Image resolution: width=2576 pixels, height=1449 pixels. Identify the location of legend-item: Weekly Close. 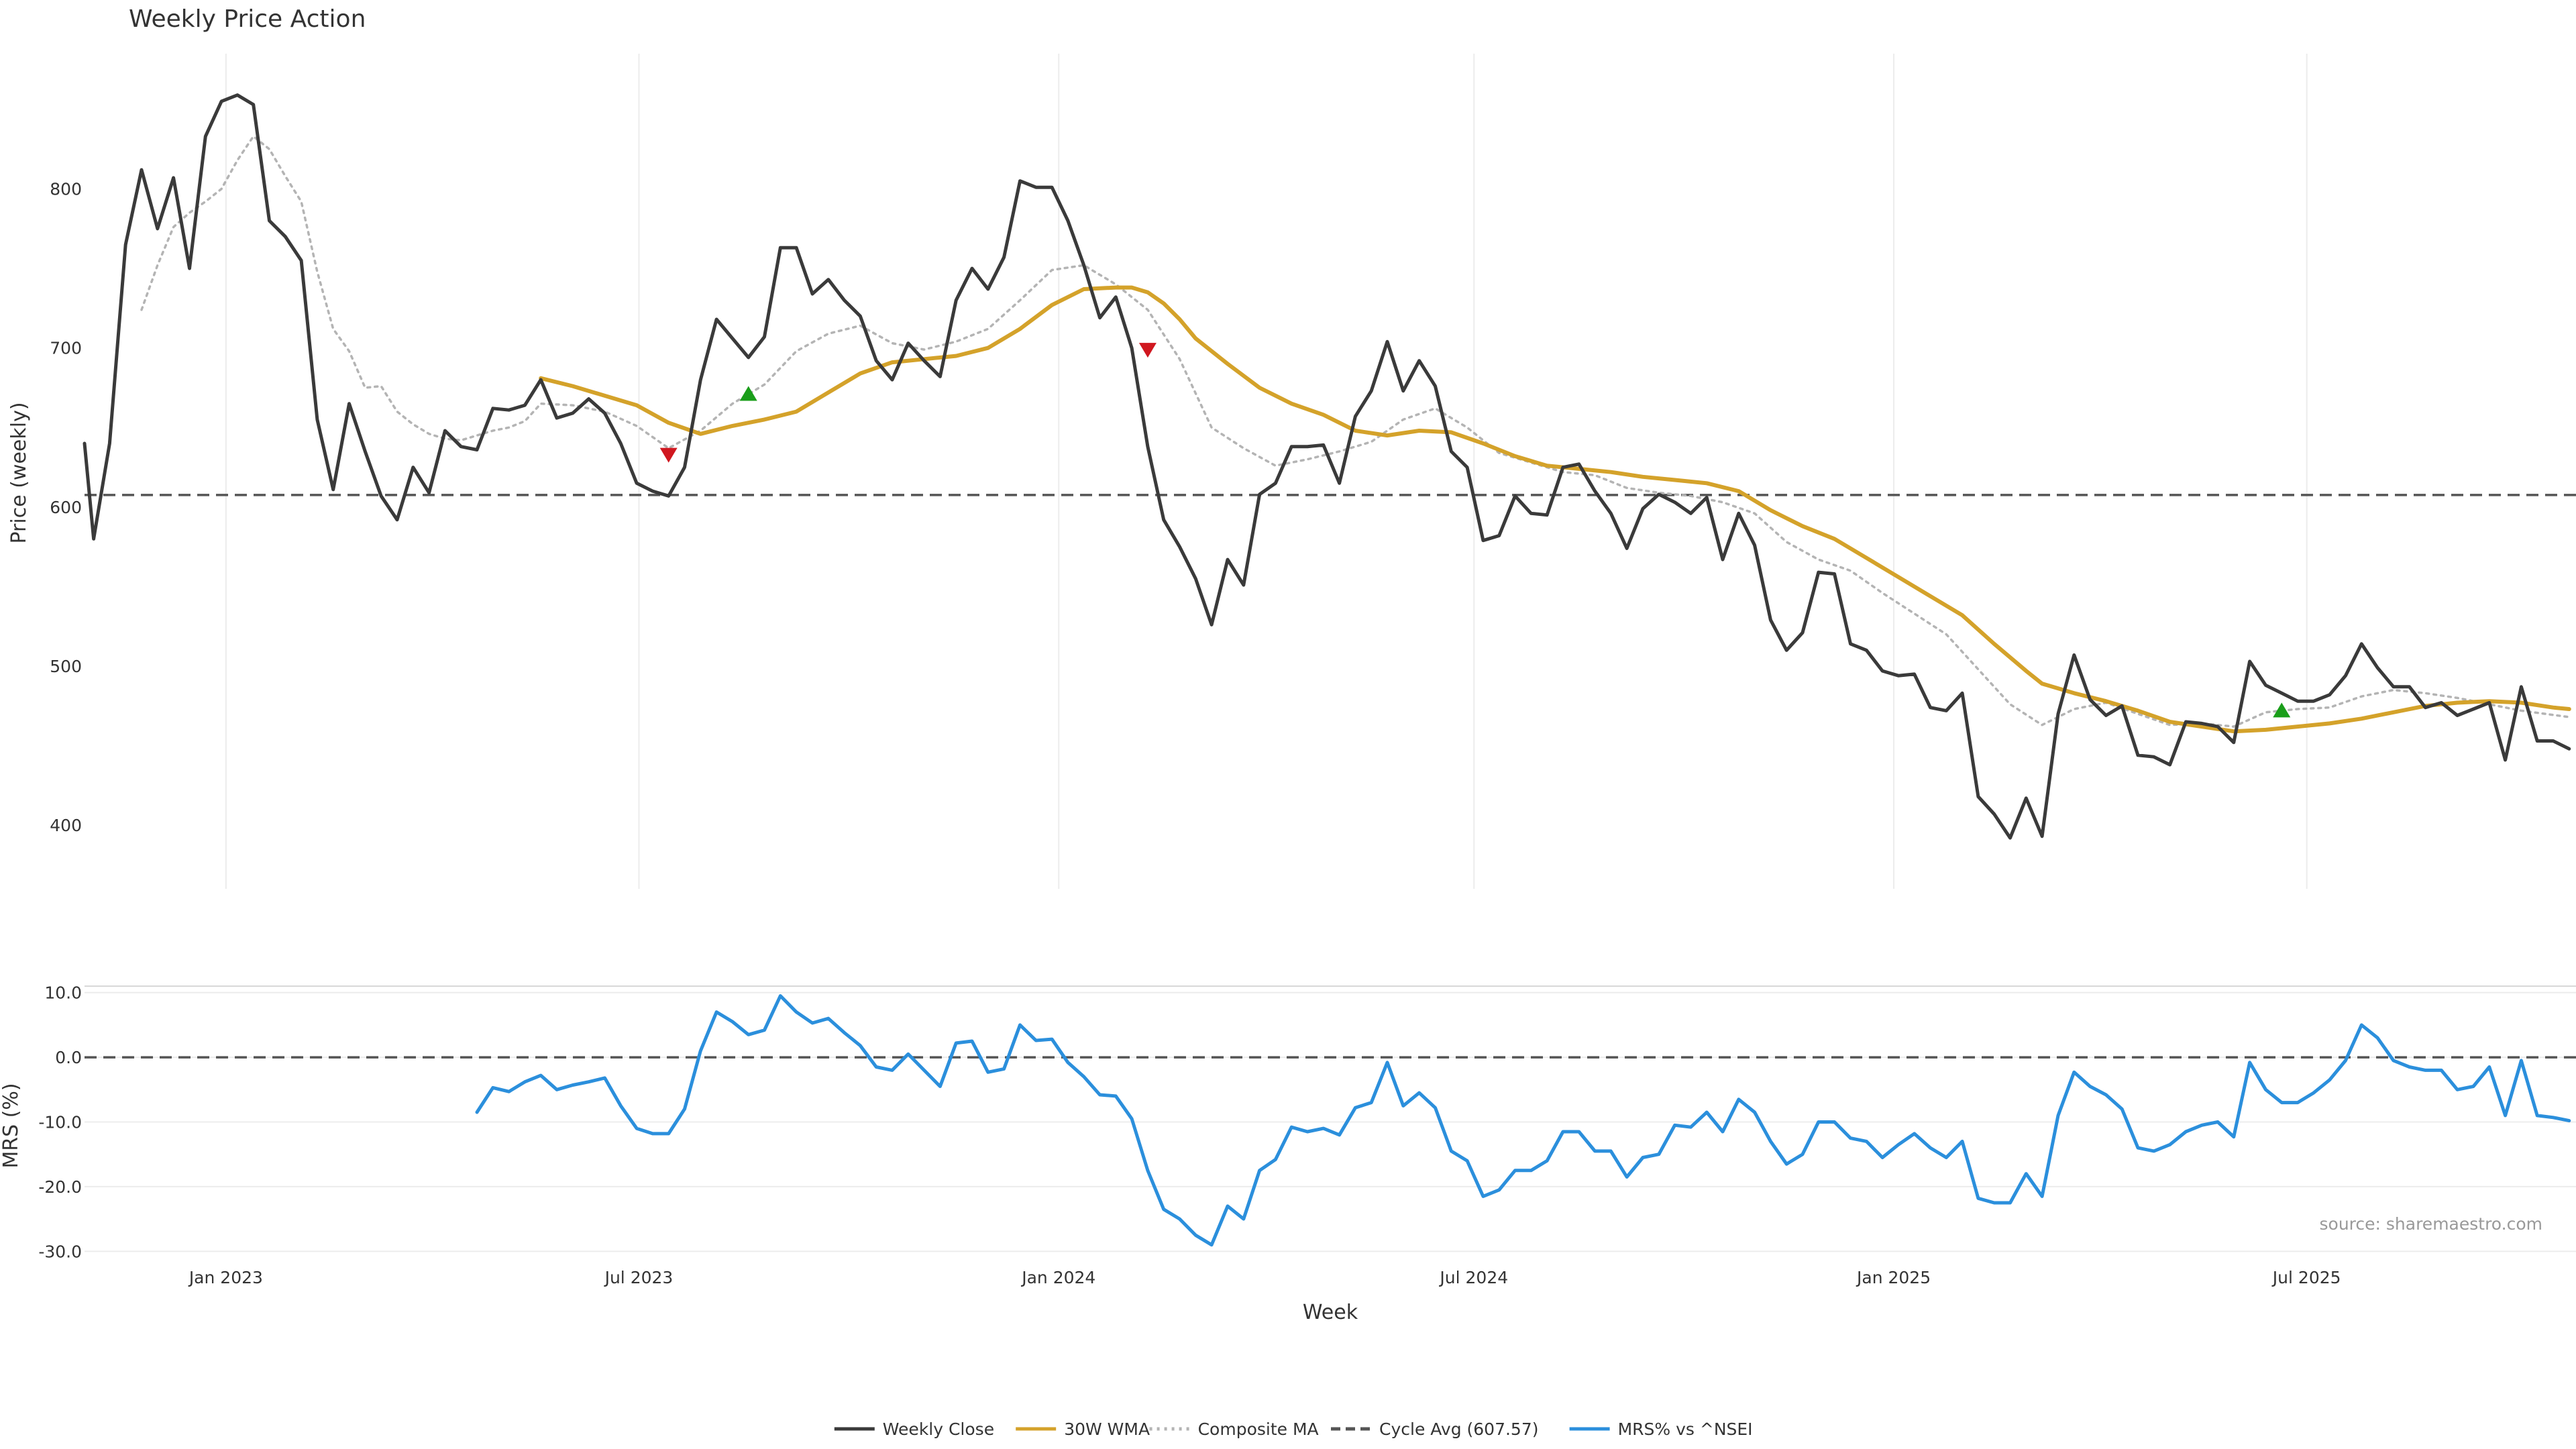
(914, 1429).